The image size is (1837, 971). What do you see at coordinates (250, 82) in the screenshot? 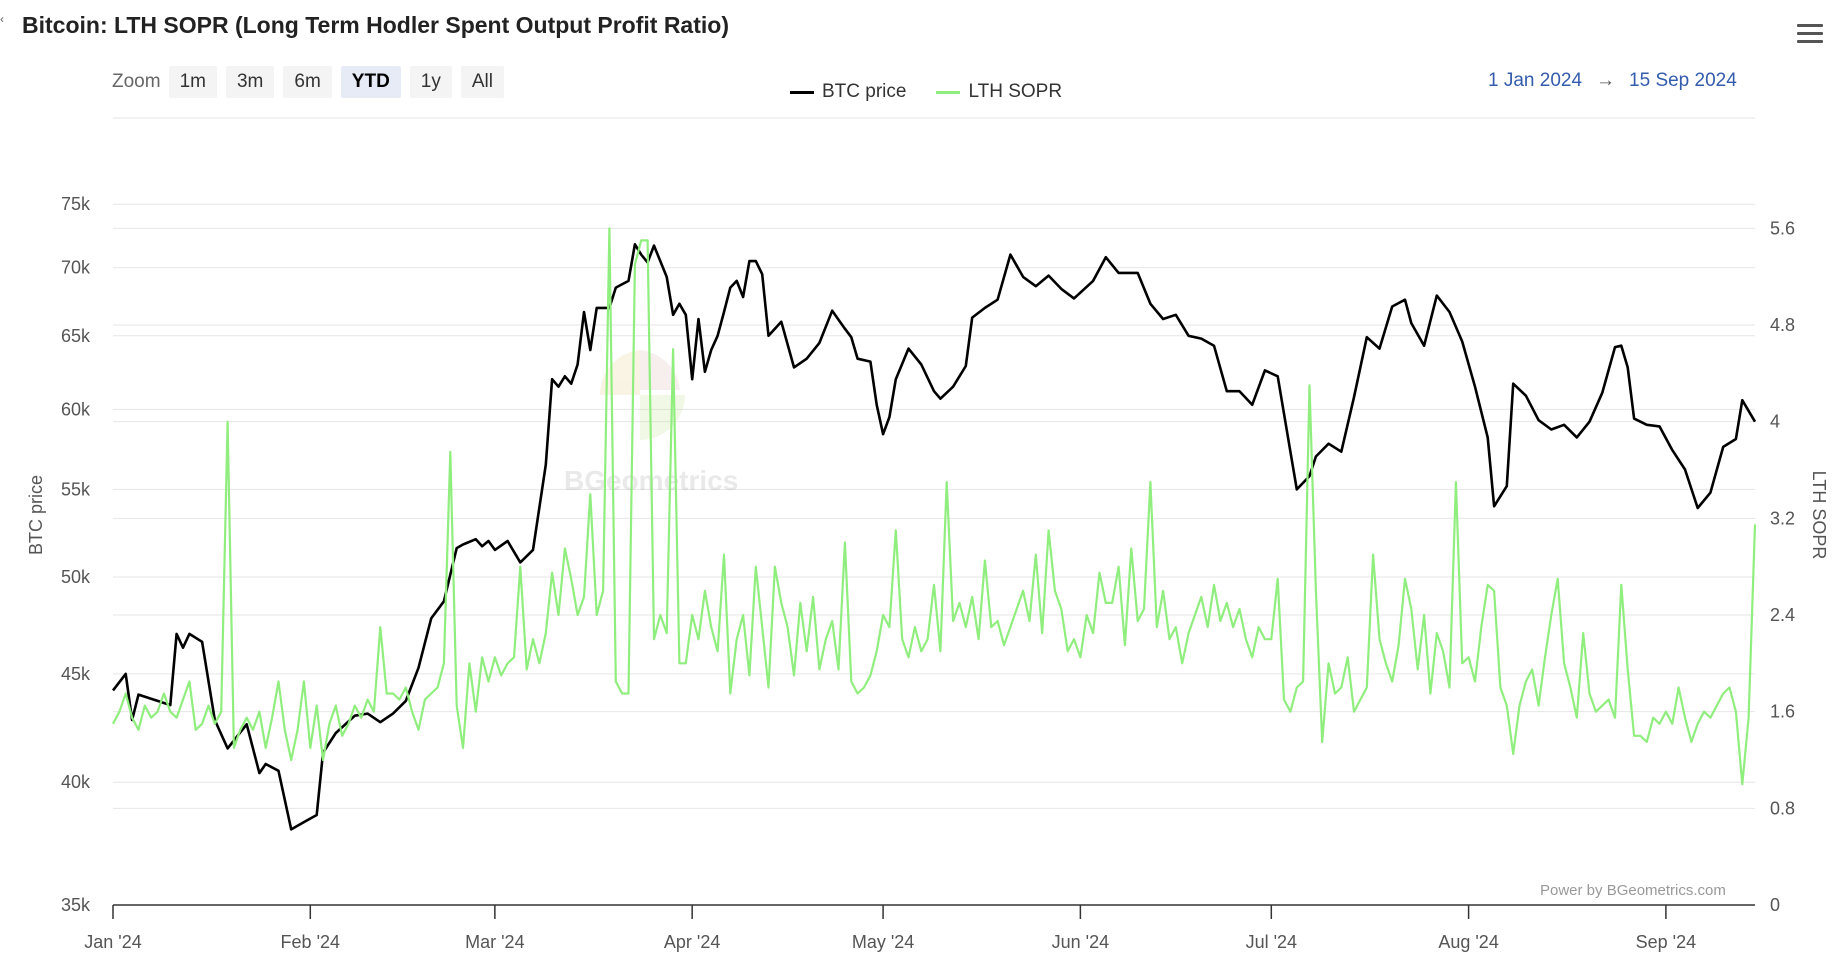
I see `zoom-button-3m: 3m` at bounding box center [250, 82].